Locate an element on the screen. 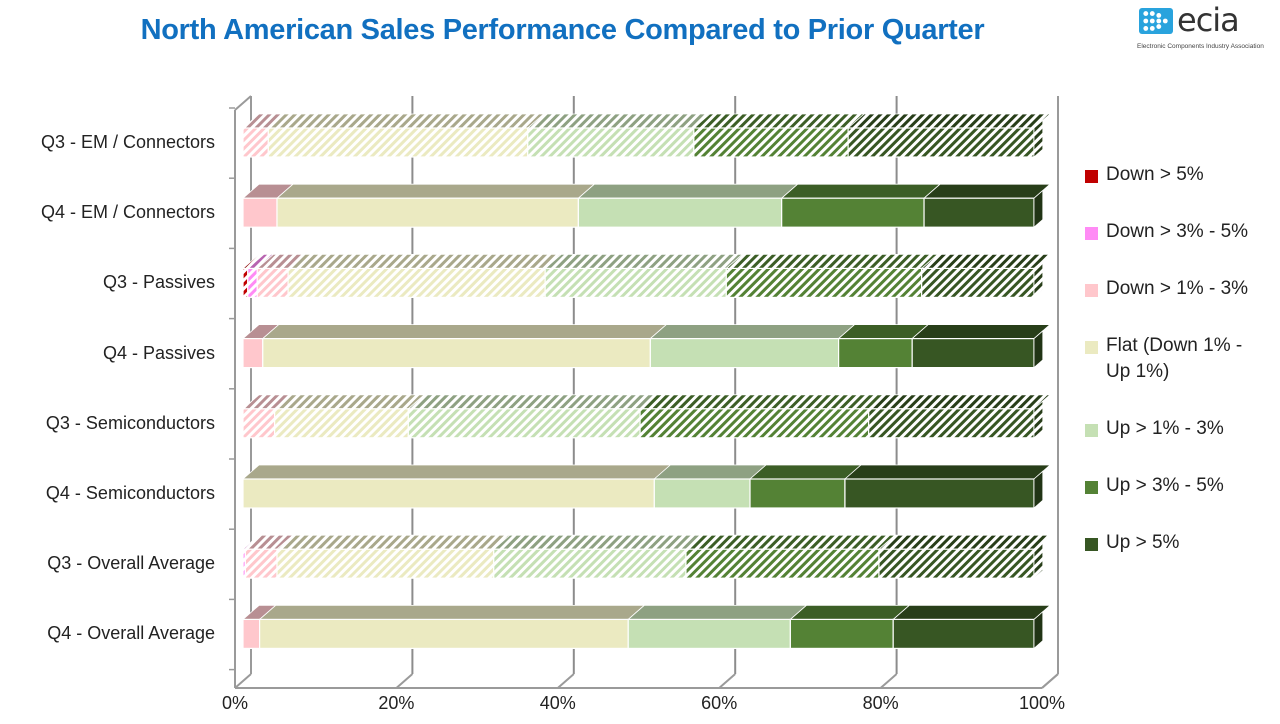  legend-label: Up > 3% - 5% is located at coordinates (1165, 485).